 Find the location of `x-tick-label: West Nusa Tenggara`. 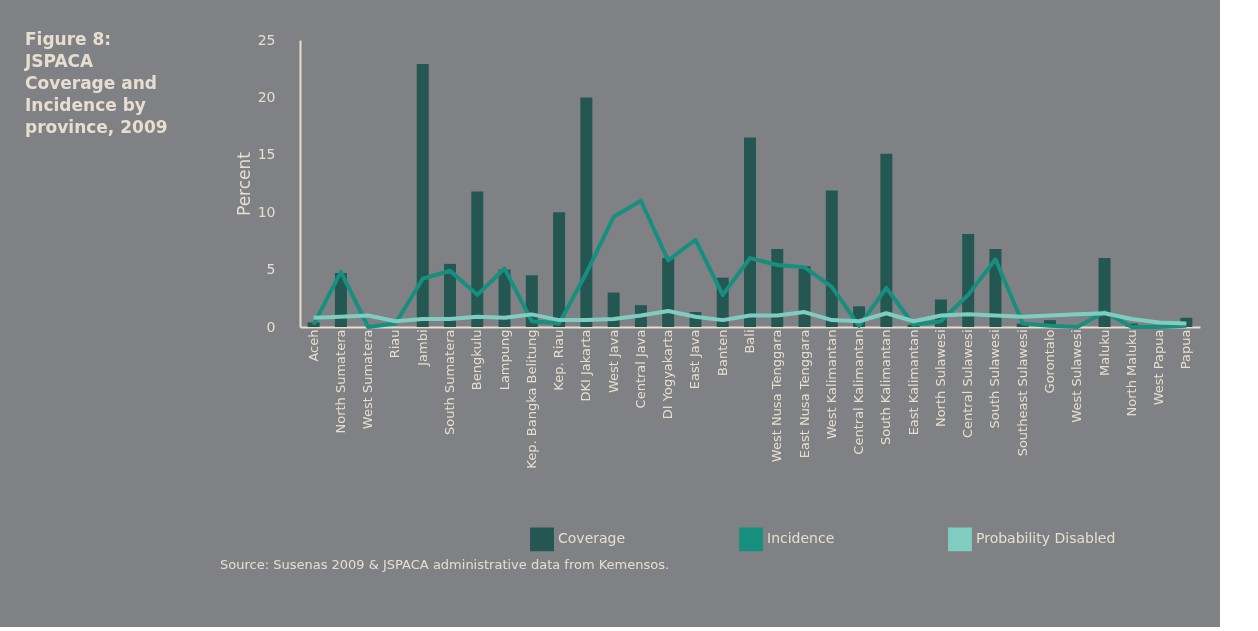

x-tick-label: West Nusa Tenggara is located at coordinates (777, 396).